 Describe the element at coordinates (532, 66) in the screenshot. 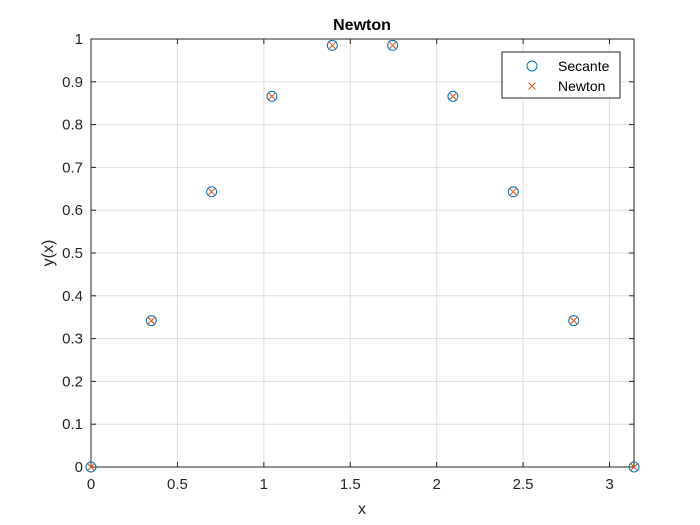

I see `legend-marker-secante` at that location.